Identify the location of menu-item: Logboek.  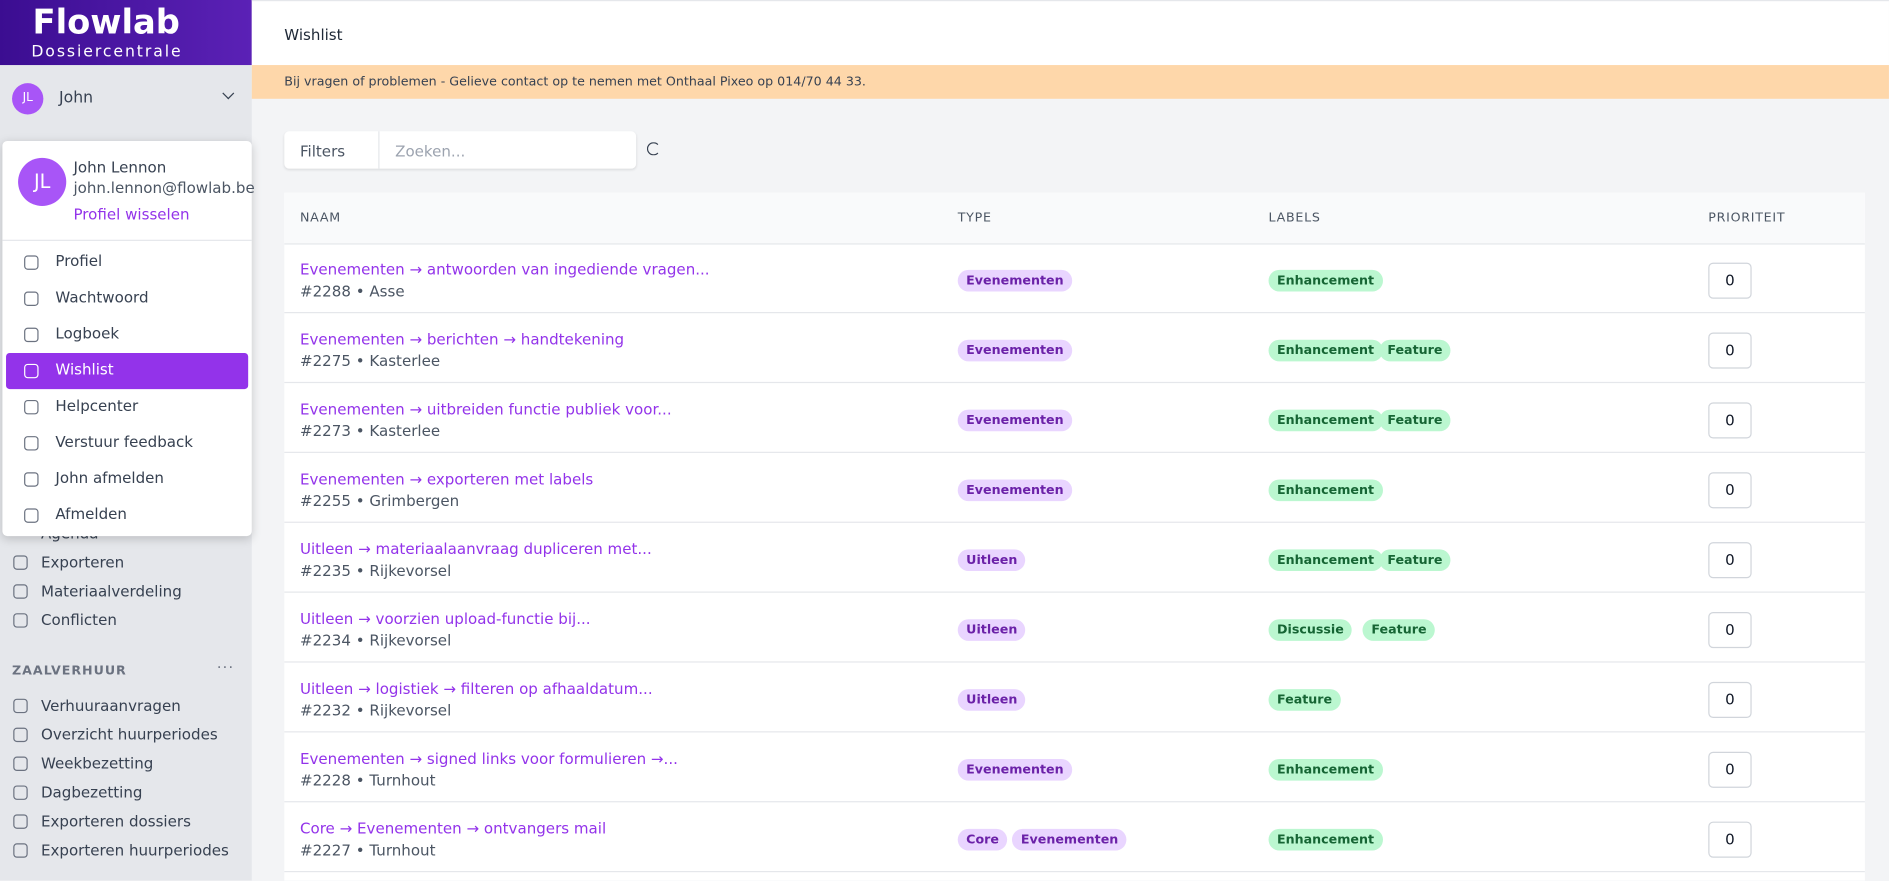
(87, 333).